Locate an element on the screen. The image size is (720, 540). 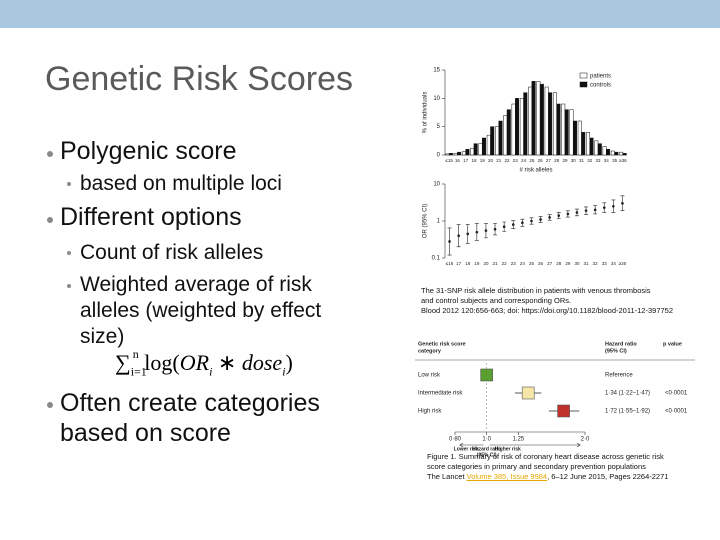
x-tick-label: 16 is located at coordinates (458, 160).